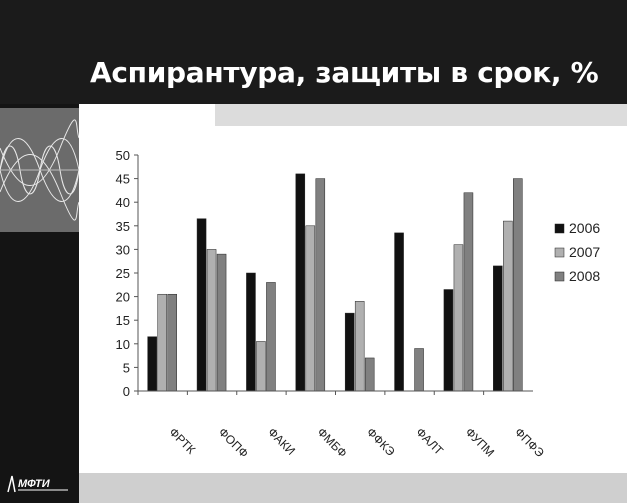 The width and height of the screenshot is (627, 503). What do you see at coordinates (300, 282) in the screenshot?
I see `bar-2006-ФМБФ` at bounding box center [300, 282].